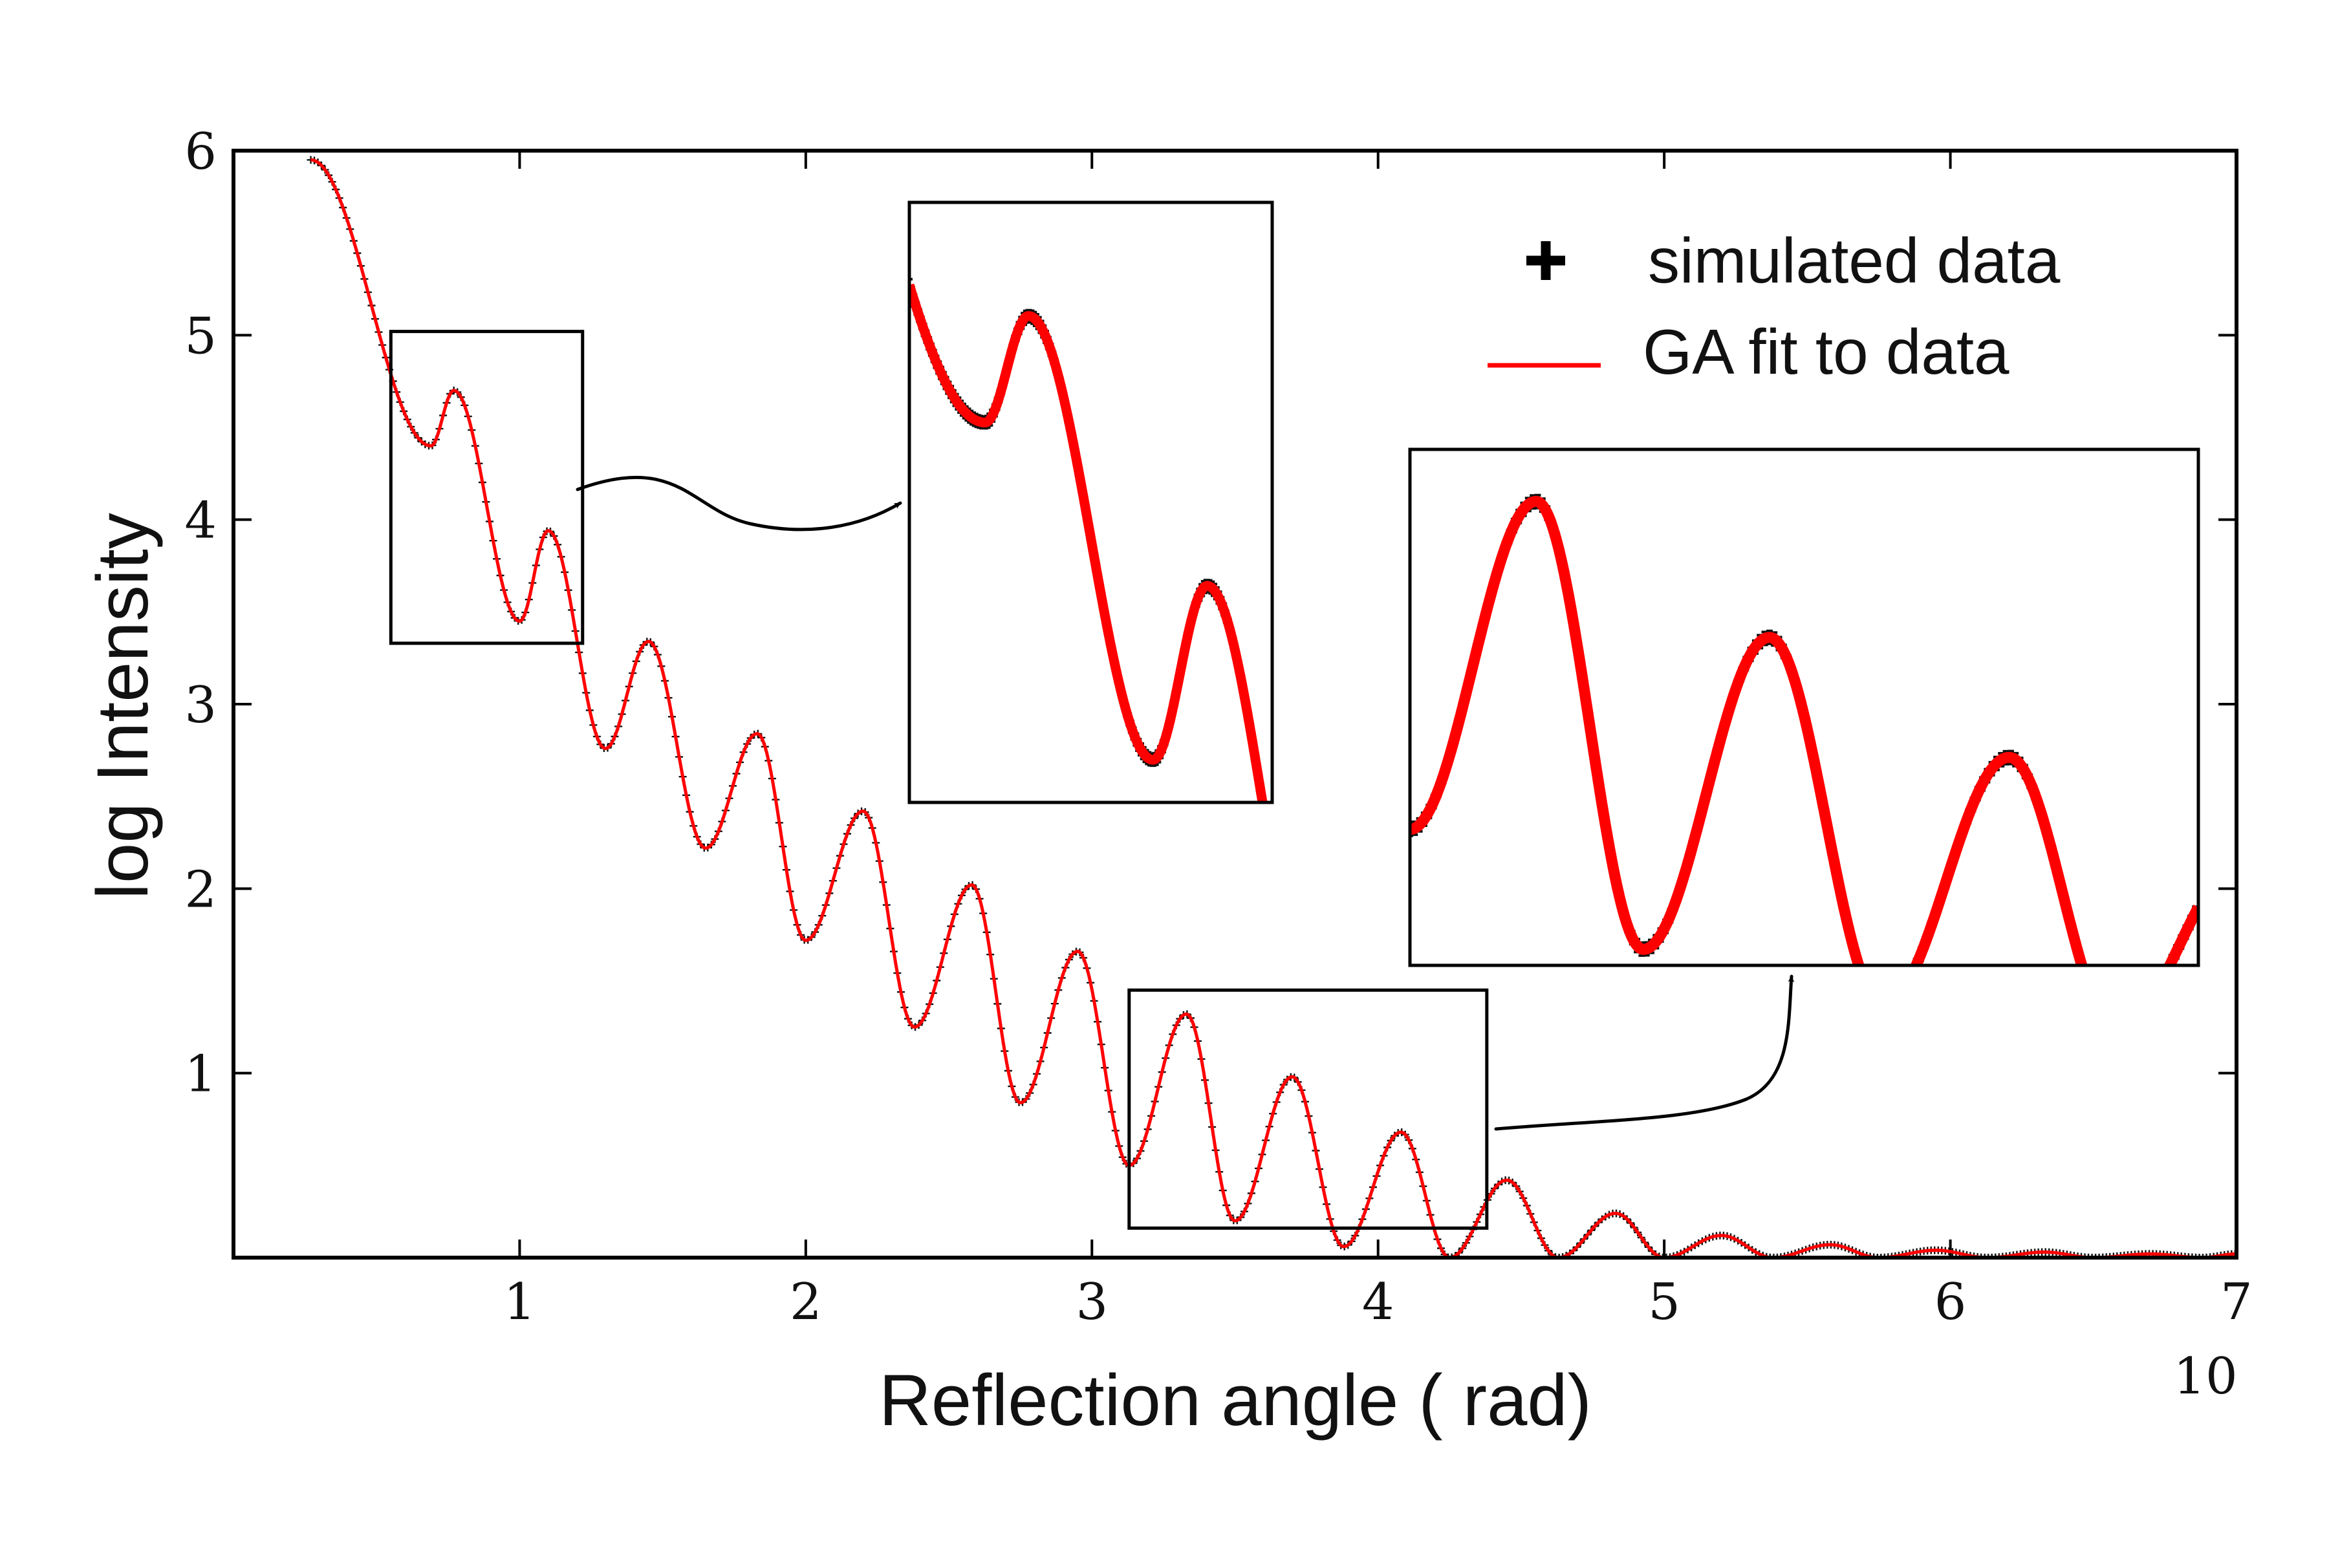 The width and height of the screenshot is (2329, 1568). I want to click on x-scale-note: 10, so click(2205, 1377).